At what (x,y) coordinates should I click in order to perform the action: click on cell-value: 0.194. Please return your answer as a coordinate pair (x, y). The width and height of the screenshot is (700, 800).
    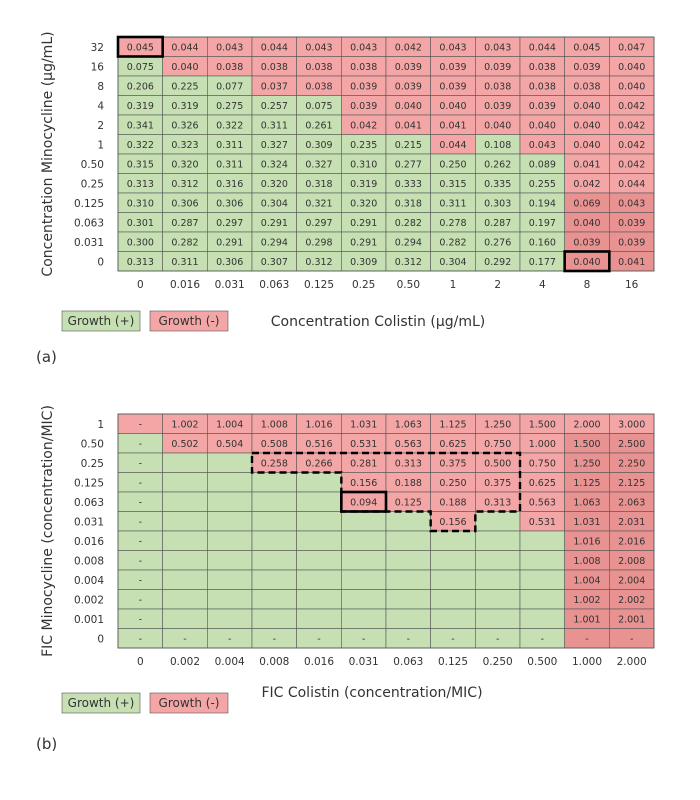
    Looking at the image, I should click on (542, 203).